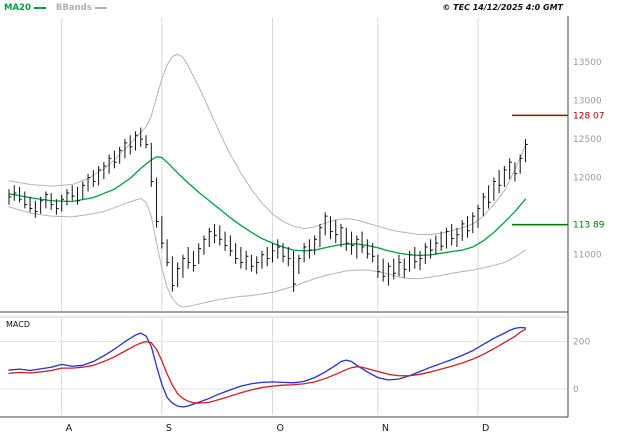 The image size is (627, 440). I want to click on svg-text: 12500, so click(587, 140).